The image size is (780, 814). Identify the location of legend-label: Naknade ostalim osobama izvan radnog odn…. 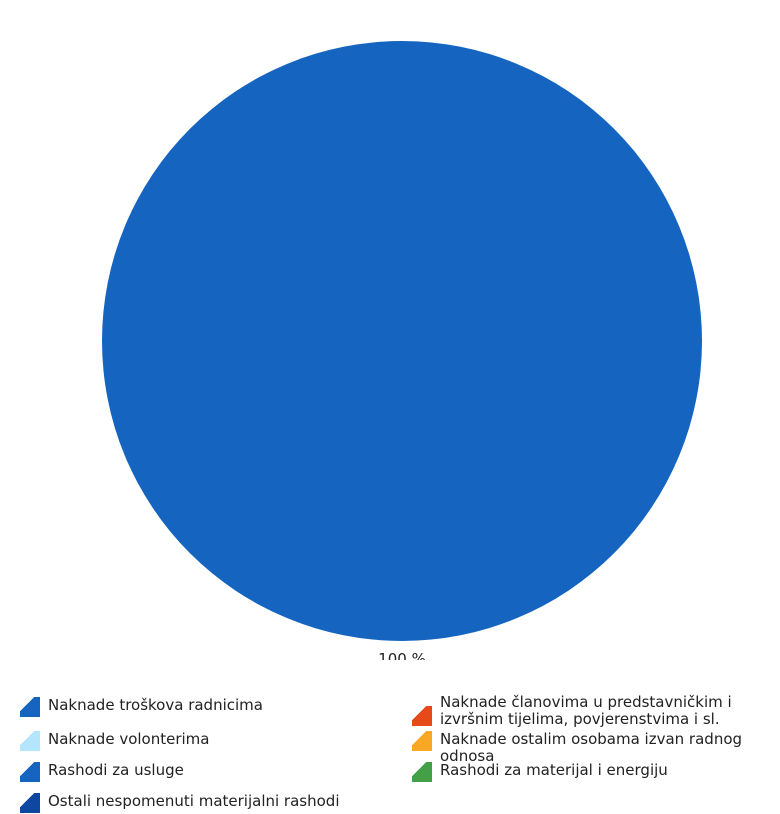
(591, 747).